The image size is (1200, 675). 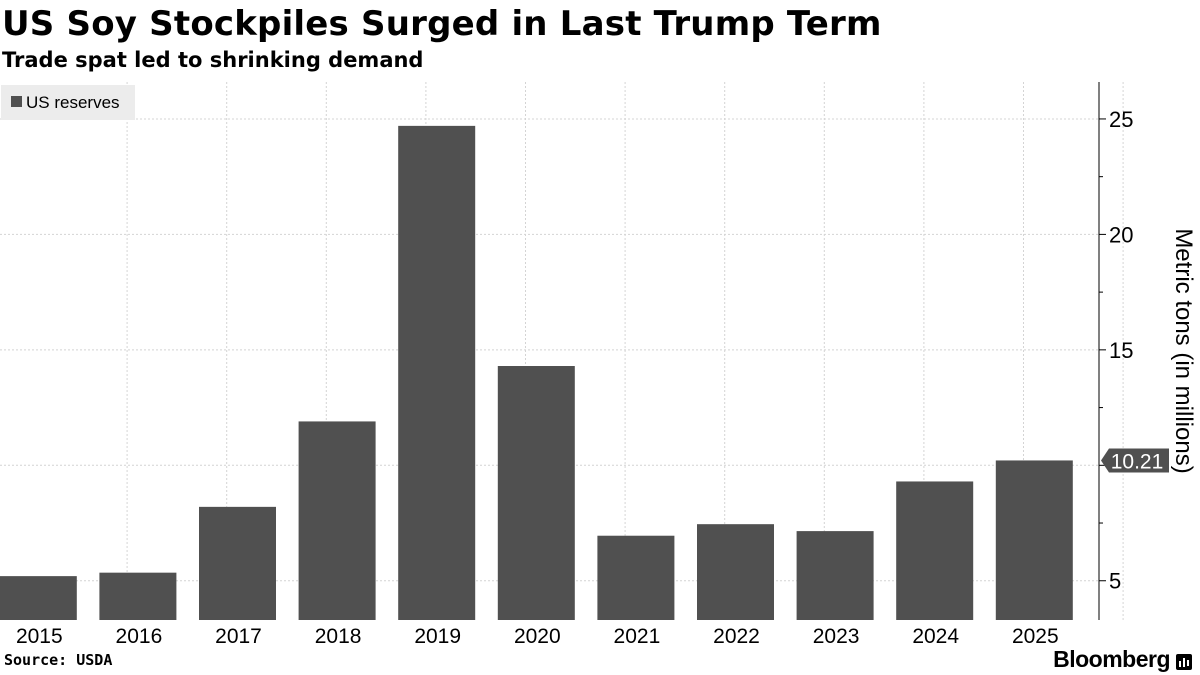 I want to click on bloomberg-chart-icon, so click(x=1184, y=661).